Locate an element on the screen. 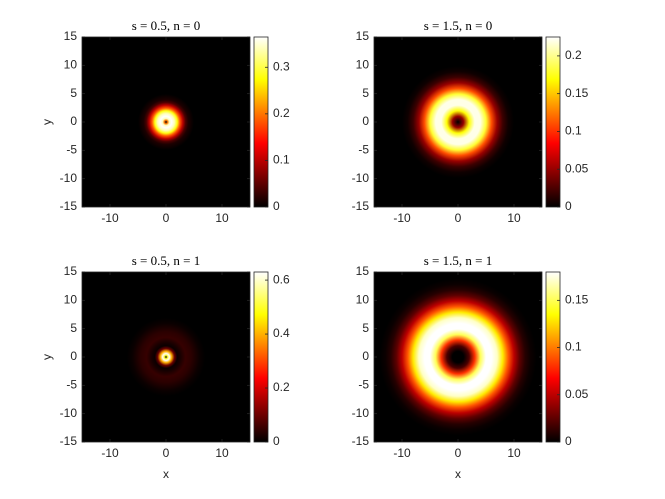 Image resolution: width=665 pixels, height=499 pixels. colorbar-tick-label: 0.4 is located at coordinates (281, 333).